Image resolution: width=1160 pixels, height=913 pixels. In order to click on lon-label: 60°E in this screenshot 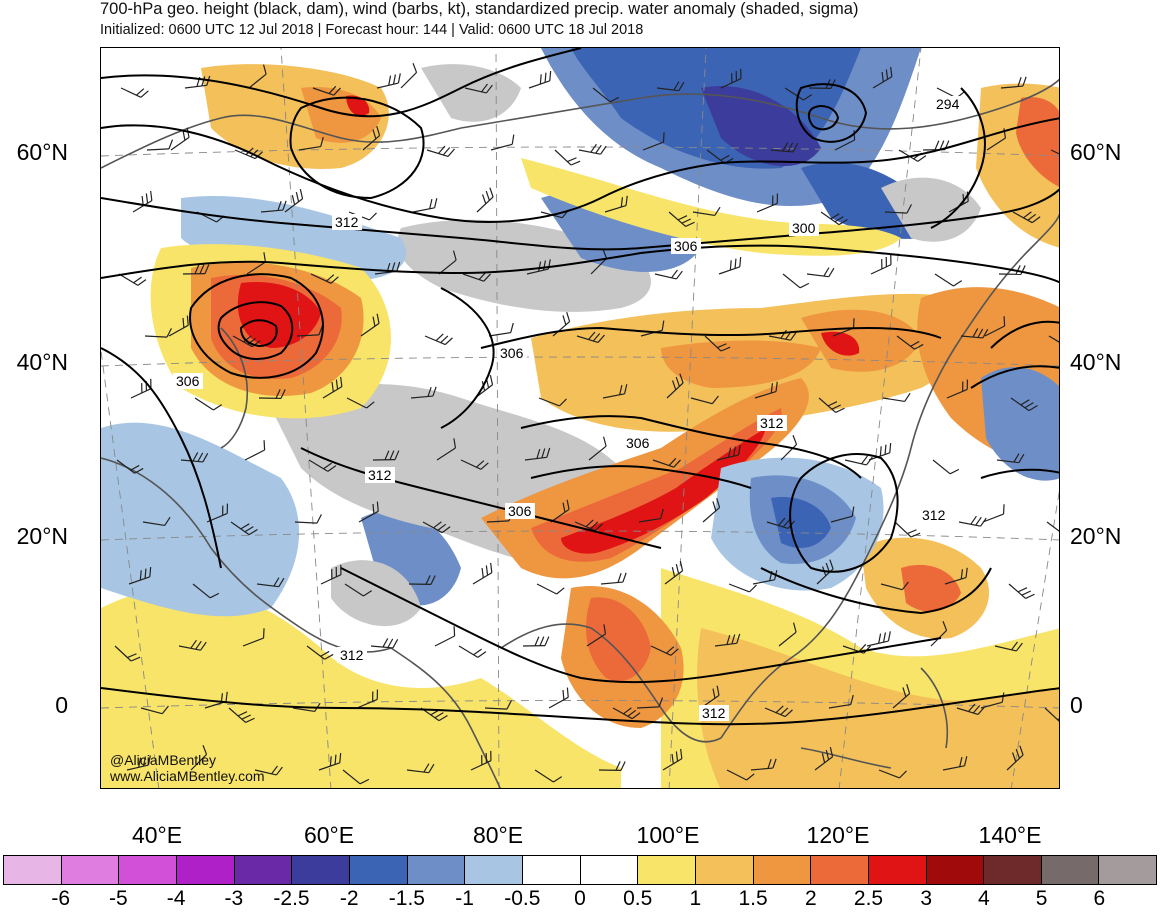, I will do `click(329, 835)`.